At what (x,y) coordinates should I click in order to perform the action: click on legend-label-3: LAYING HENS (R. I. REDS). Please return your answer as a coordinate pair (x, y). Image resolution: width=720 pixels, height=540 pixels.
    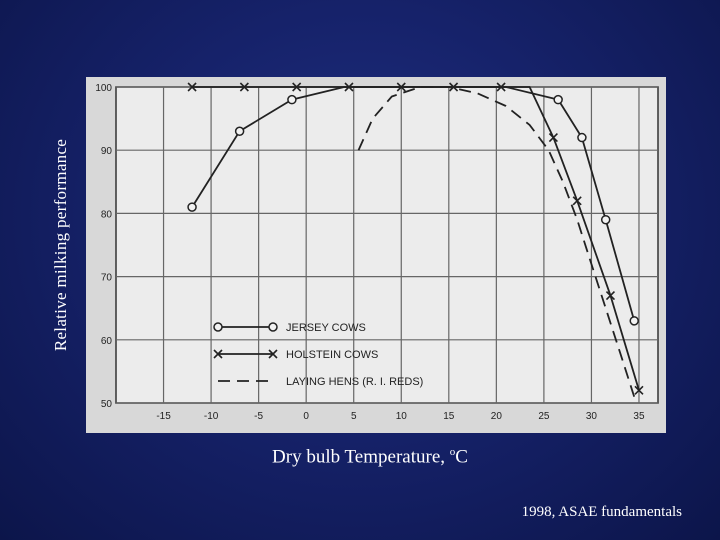
    Looking at the image, I should click on (354, 382).